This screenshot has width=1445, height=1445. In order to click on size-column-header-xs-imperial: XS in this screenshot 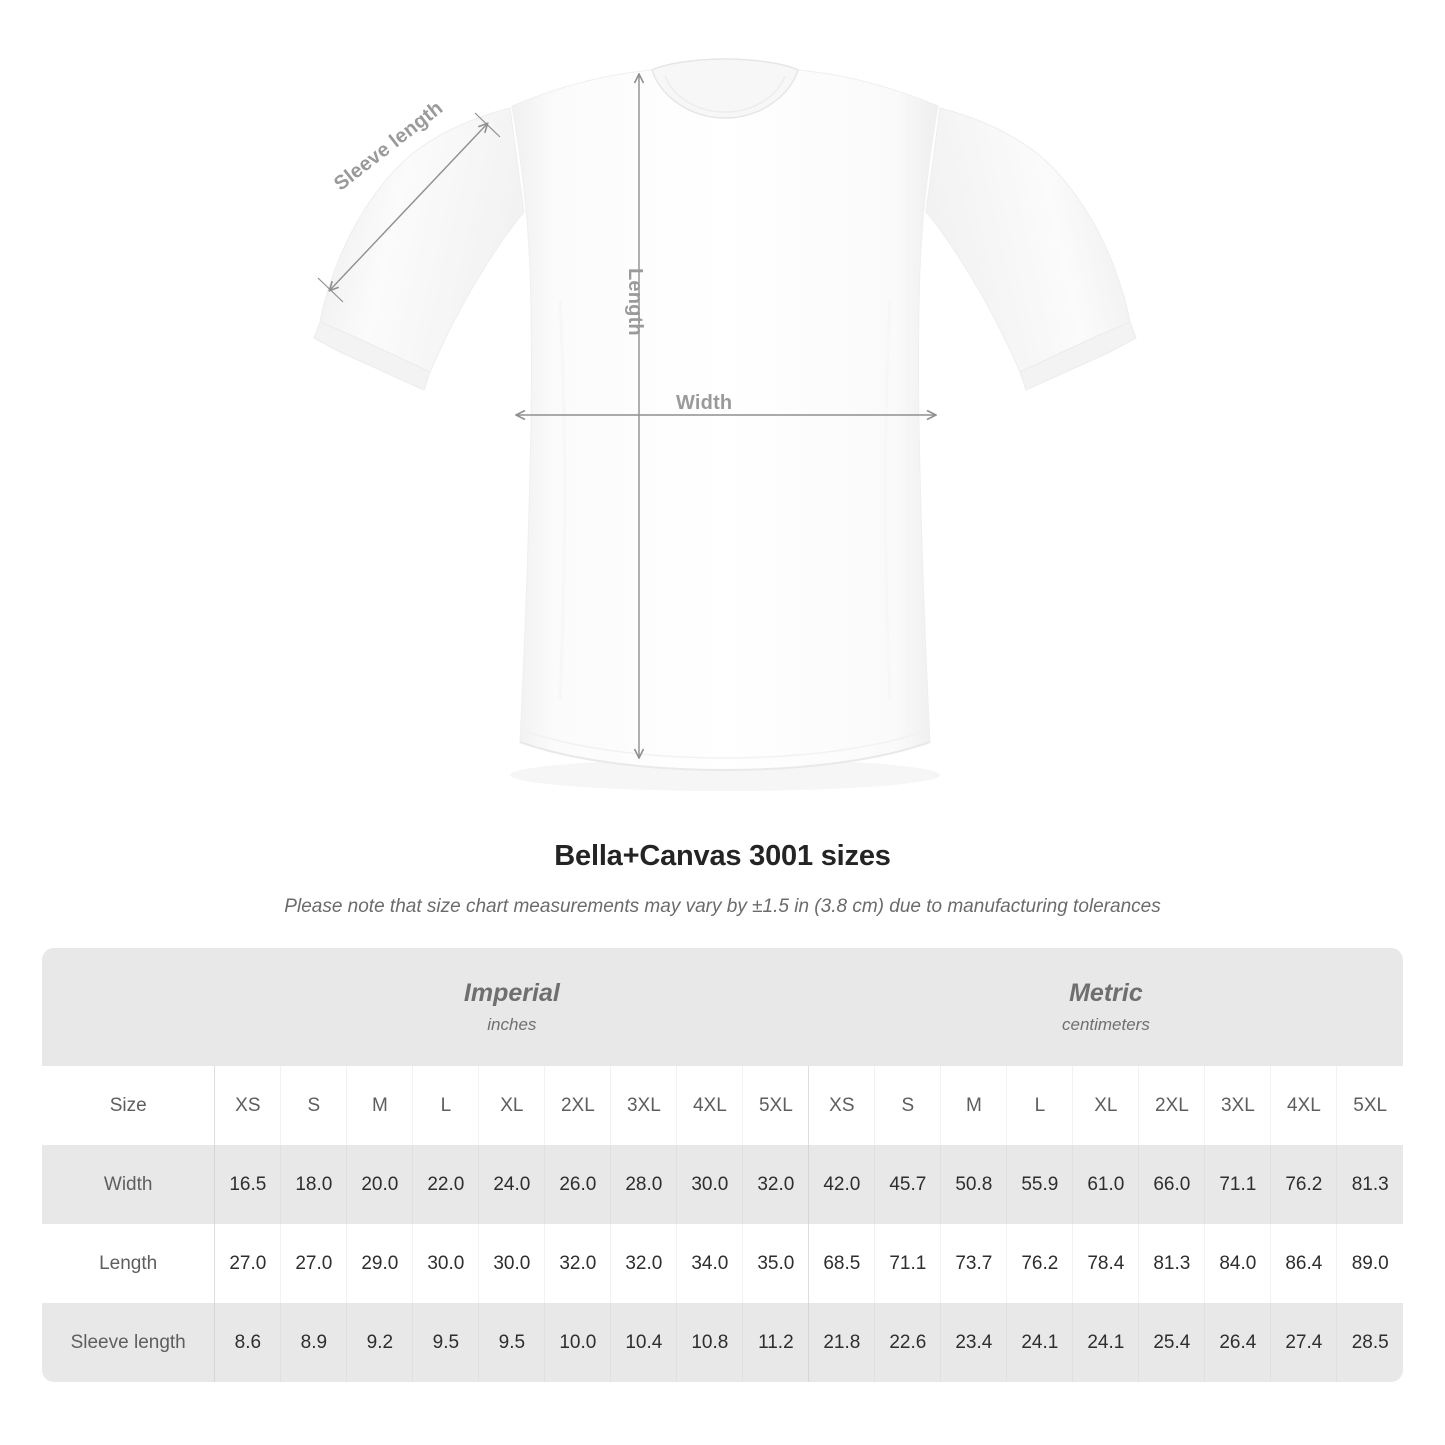, I will do `click(247, 1105)`.